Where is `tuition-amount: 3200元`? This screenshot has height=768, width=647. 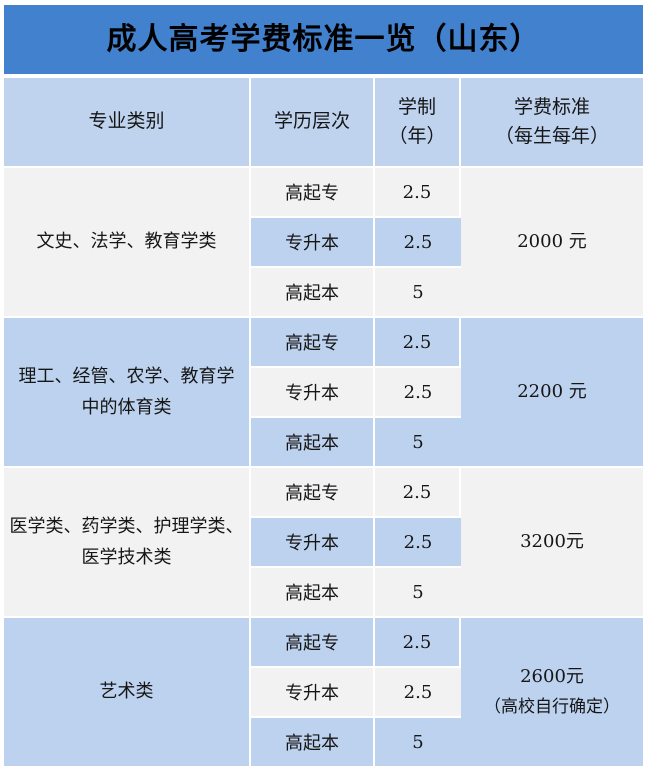 tuition-amount: 3200元 is located at coordinates (552, 541).